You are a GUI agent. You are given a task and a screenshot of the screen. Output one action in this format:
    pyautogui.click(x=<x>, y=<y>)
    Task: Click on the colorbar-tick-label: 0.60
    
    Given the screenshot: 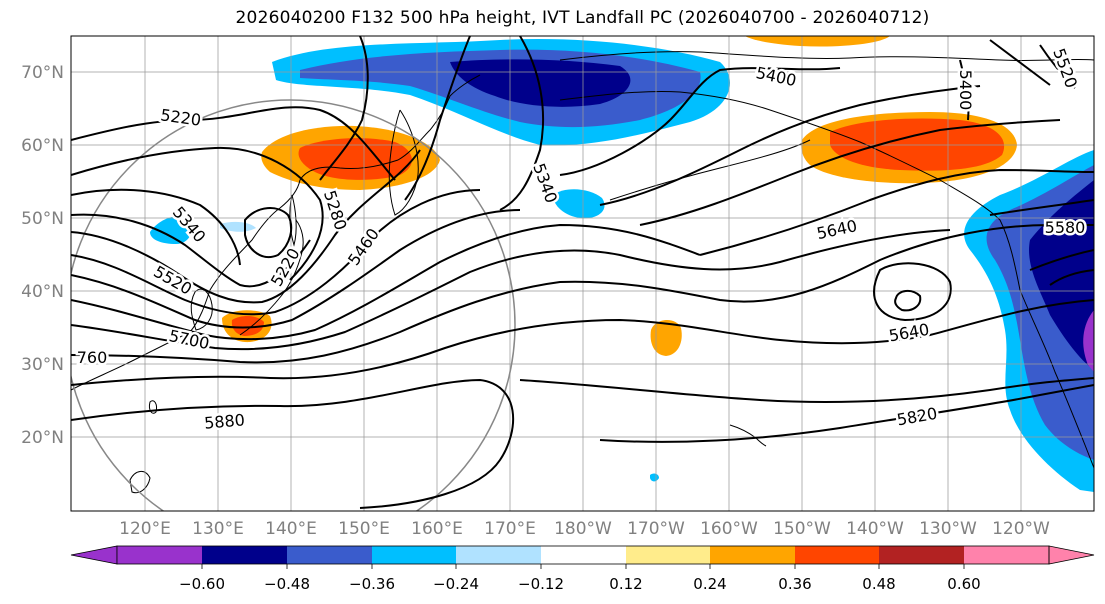 What is the action you would take?
    pyautogui.click(x=963, y=584)
    